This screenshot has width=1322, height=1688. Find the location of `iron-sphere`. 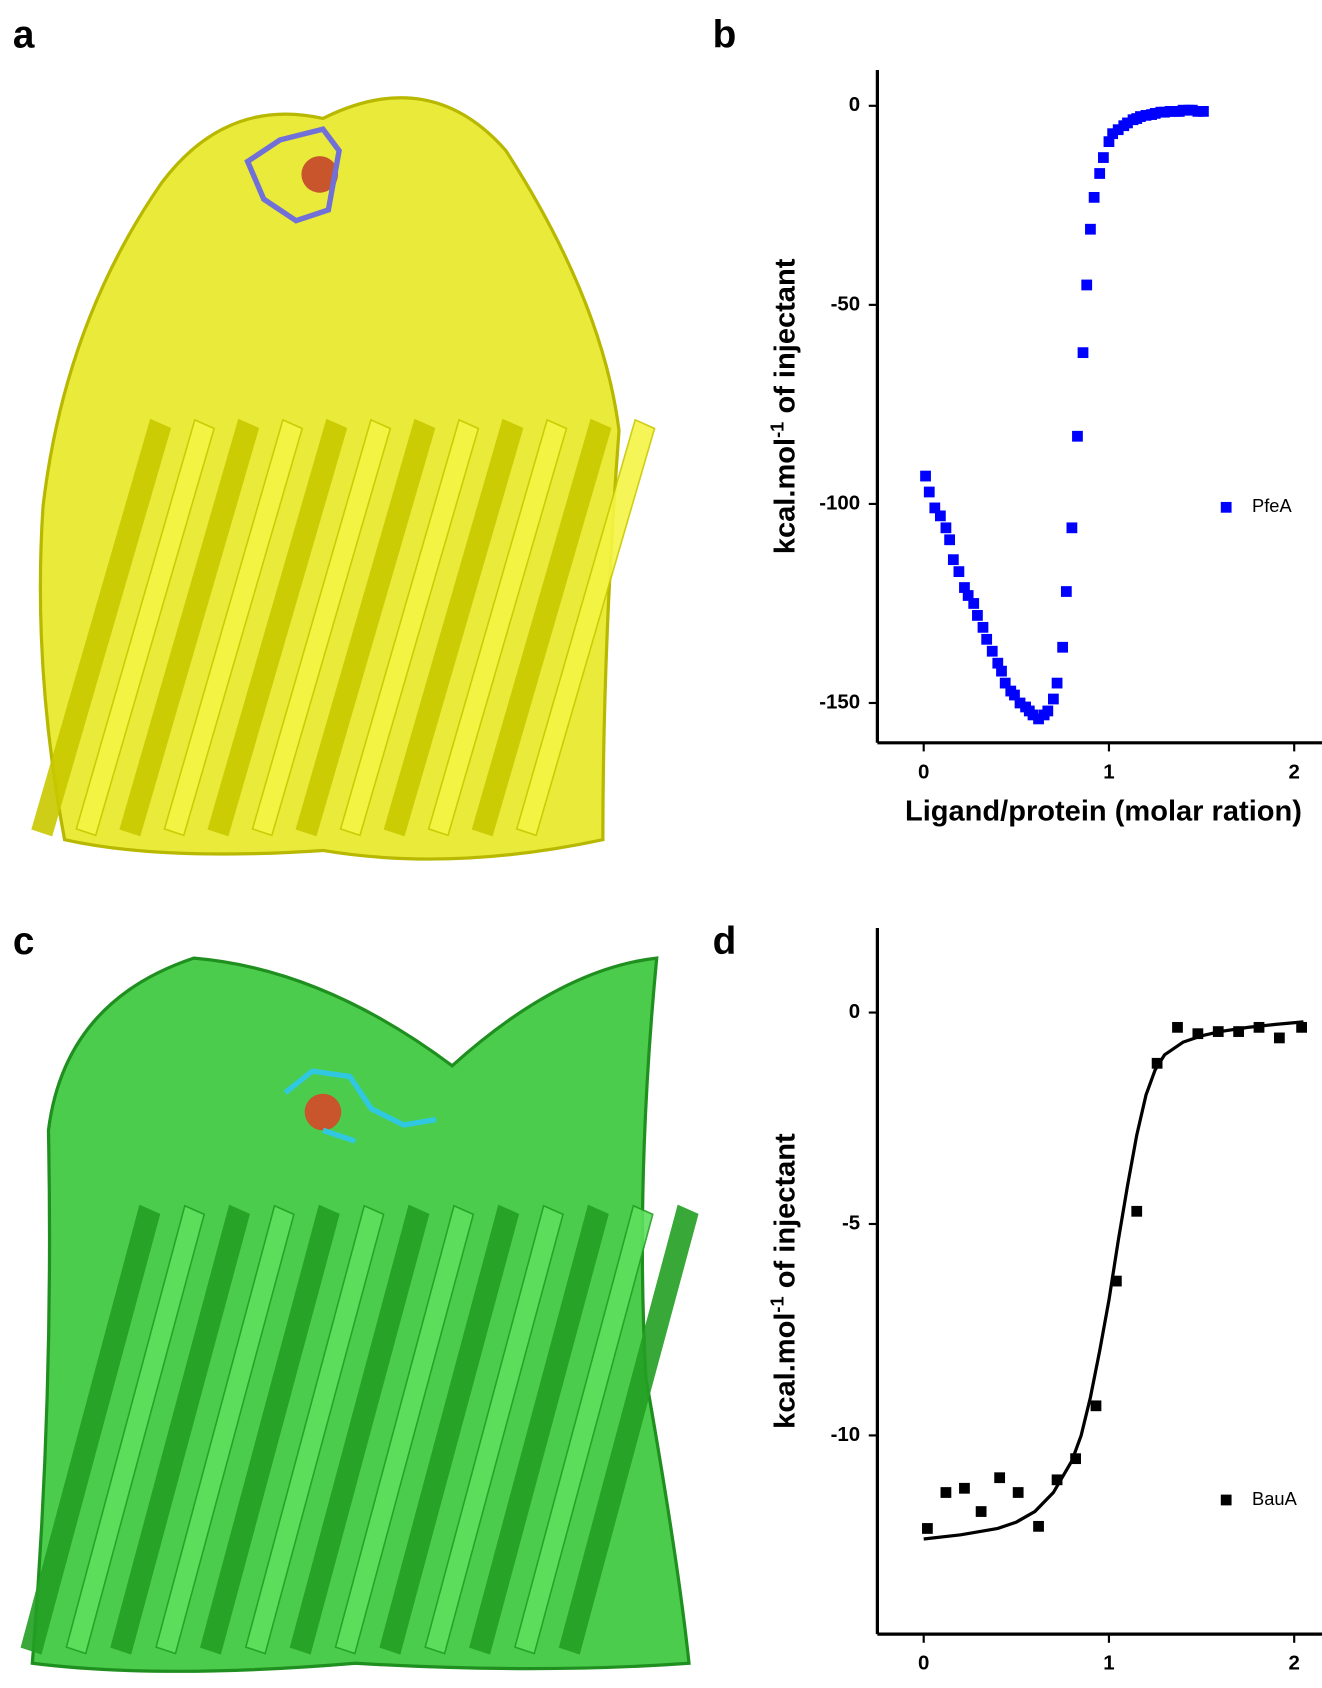

iron-sphere is located at coordinates (323, 1112).